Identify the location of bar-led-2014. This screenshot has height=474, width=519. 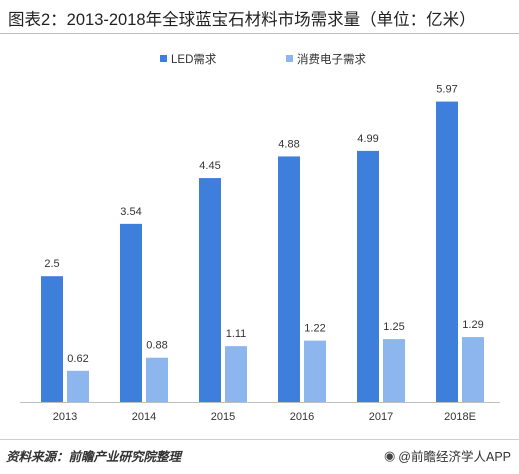
(131, 312).